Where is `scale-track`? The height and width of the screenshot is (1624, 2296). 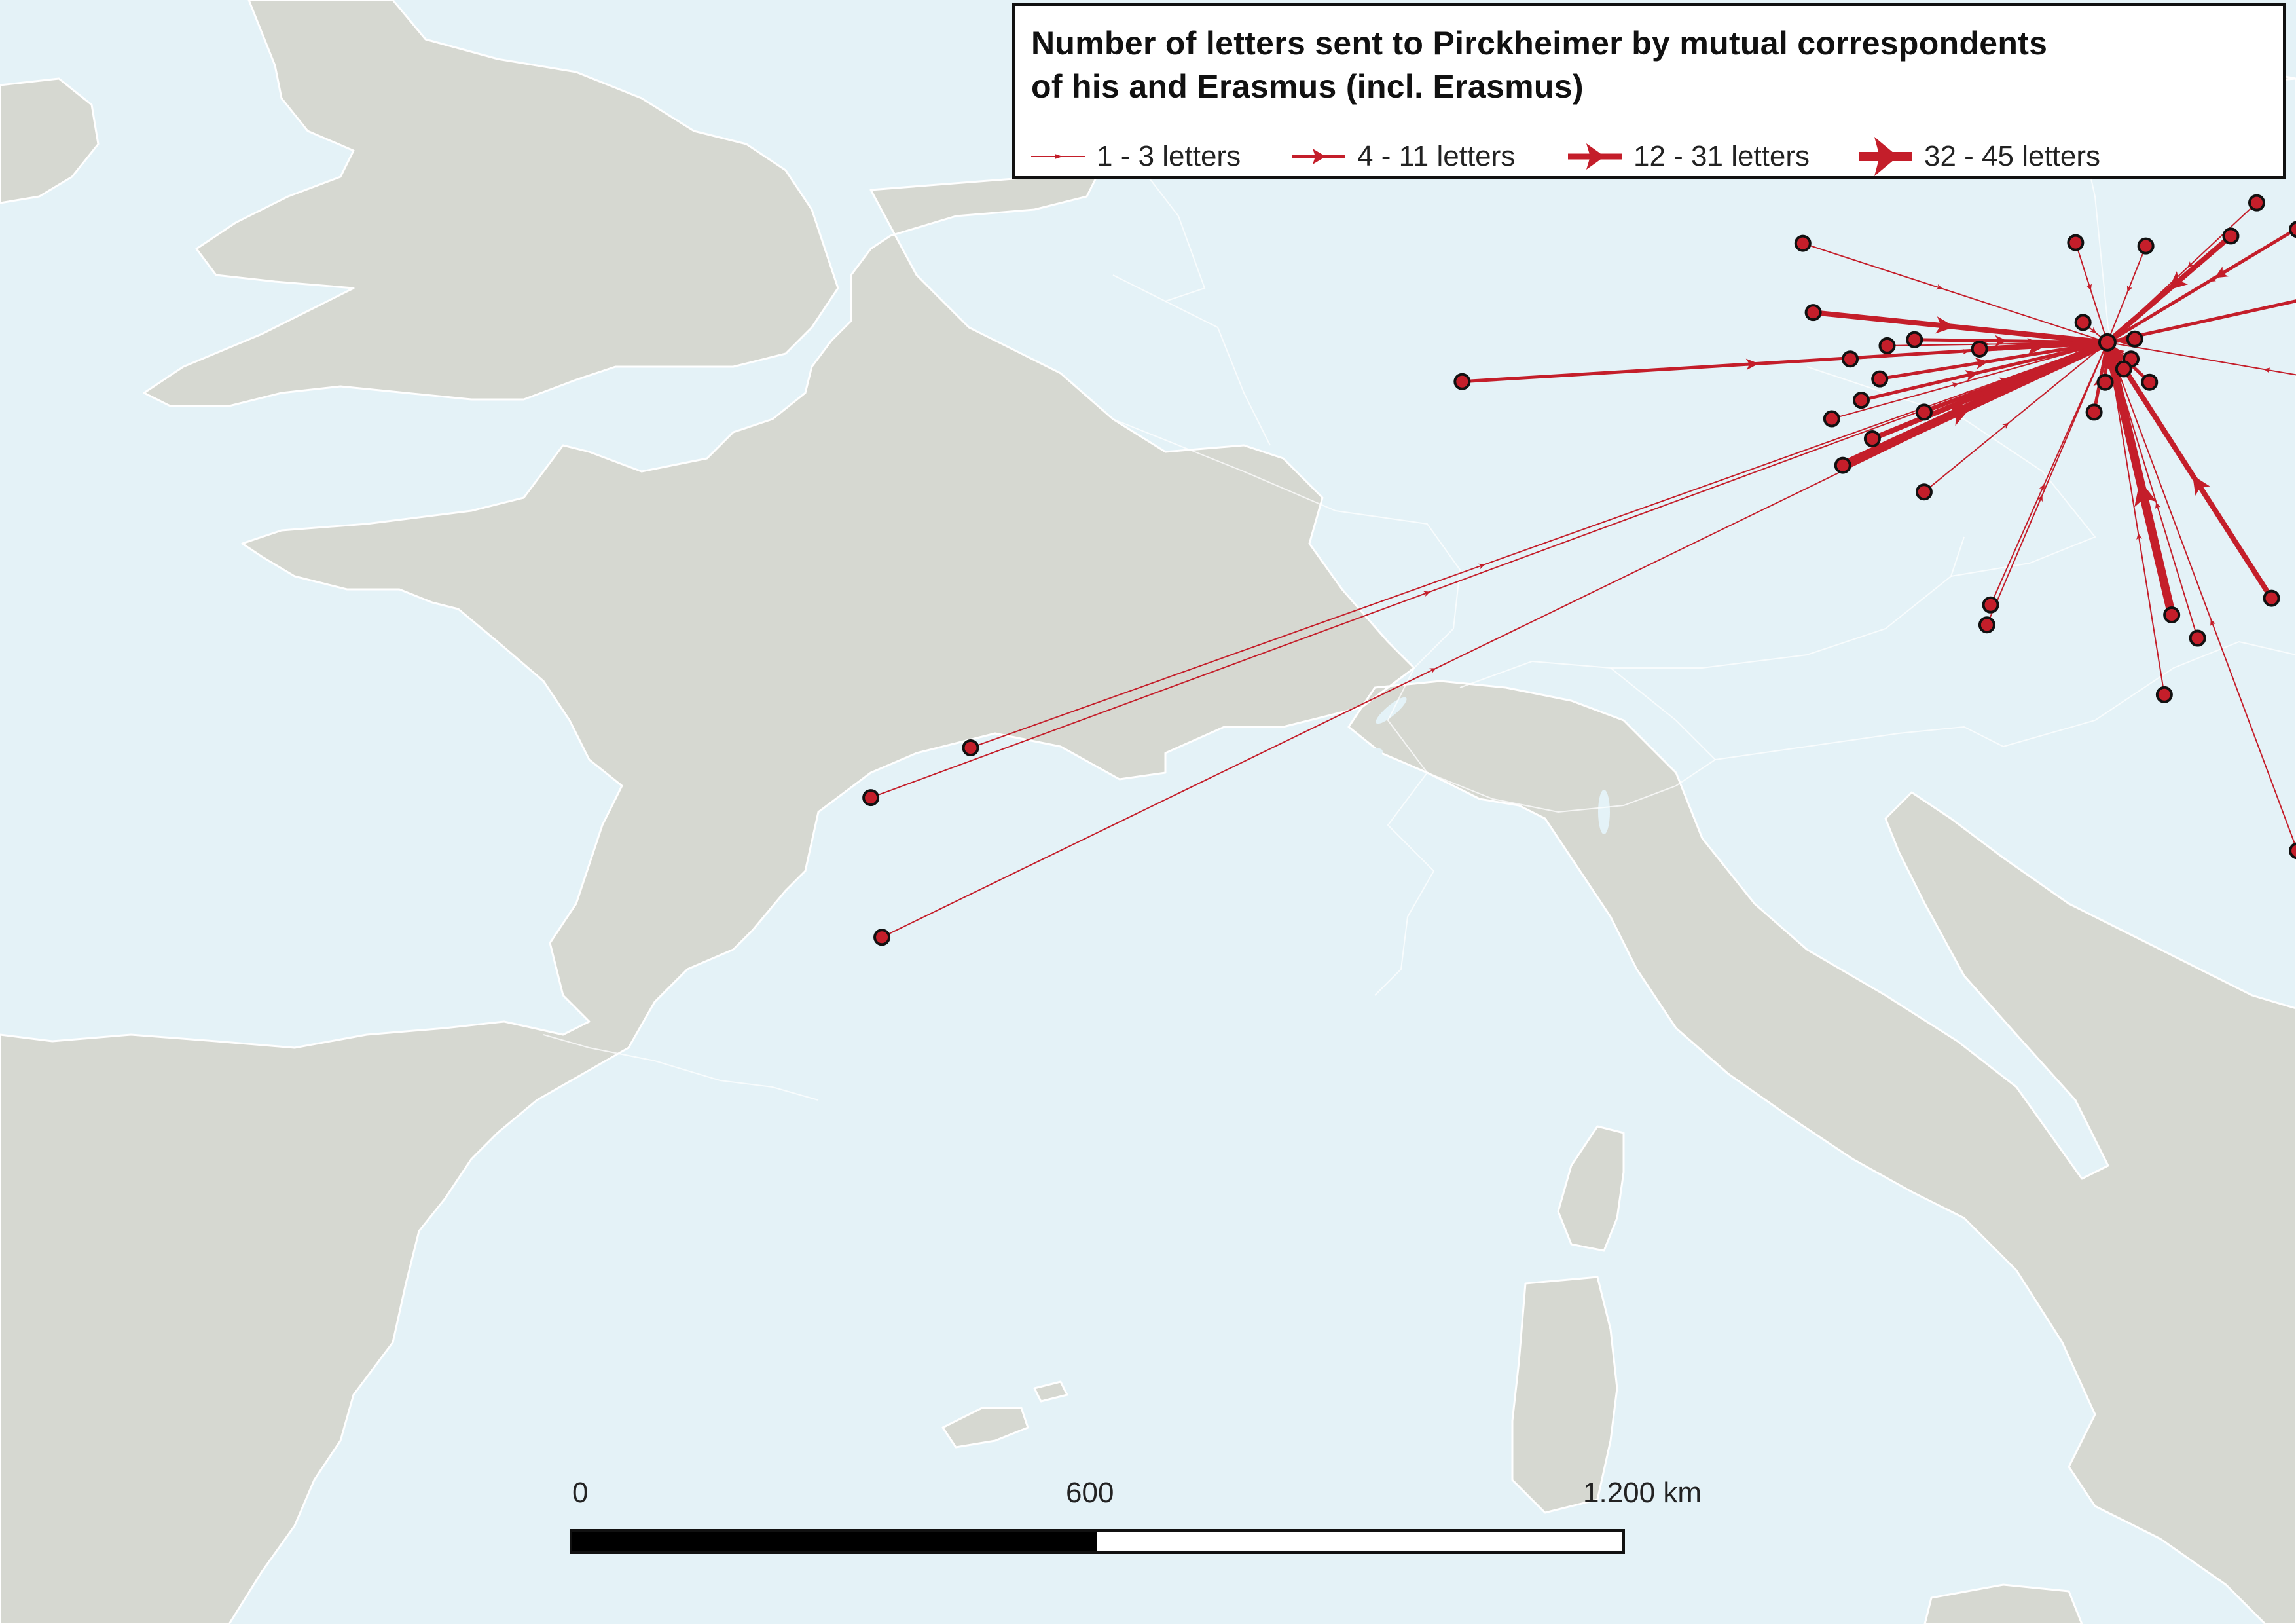 scale-track is located at coordinates (1097, 1541).